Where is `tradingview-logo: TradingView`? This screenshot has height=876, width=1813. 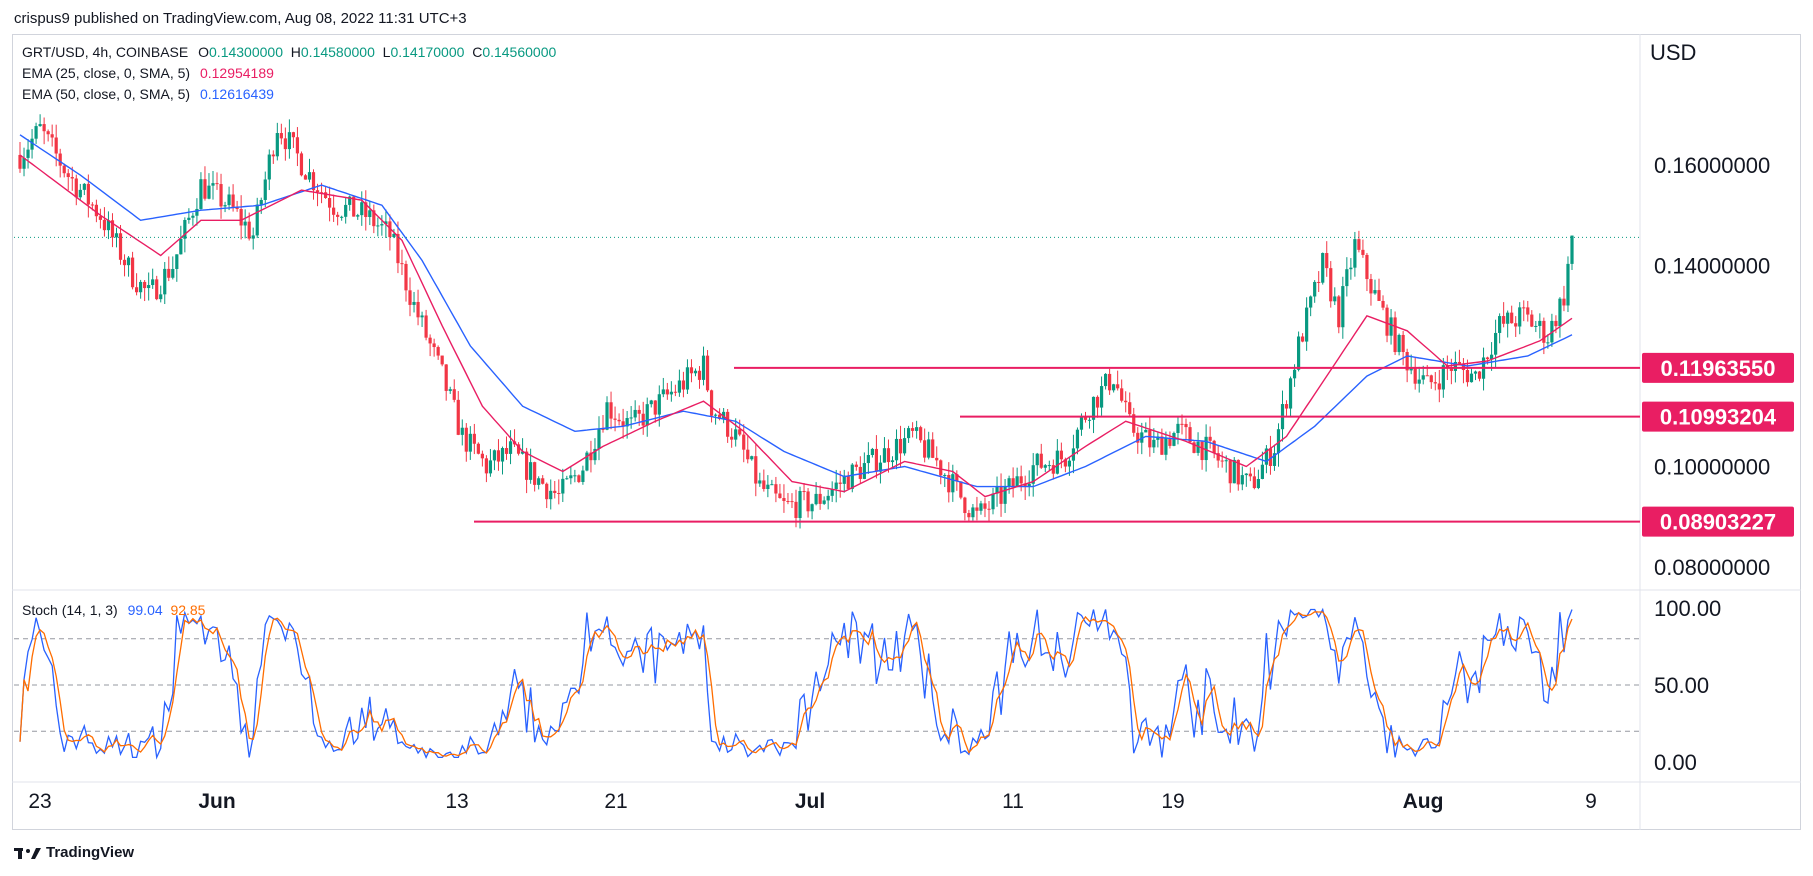 tradingview-logo: TradingView is located at coordinates (74, 852).